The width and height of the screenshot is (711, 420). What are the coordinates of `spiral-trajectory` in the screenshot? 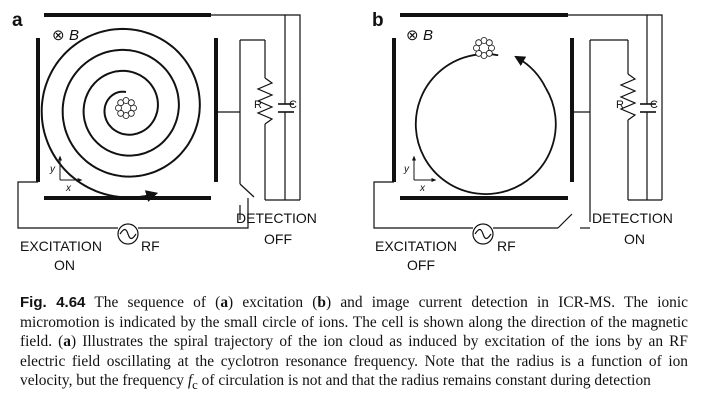 It's located at (120, 114).